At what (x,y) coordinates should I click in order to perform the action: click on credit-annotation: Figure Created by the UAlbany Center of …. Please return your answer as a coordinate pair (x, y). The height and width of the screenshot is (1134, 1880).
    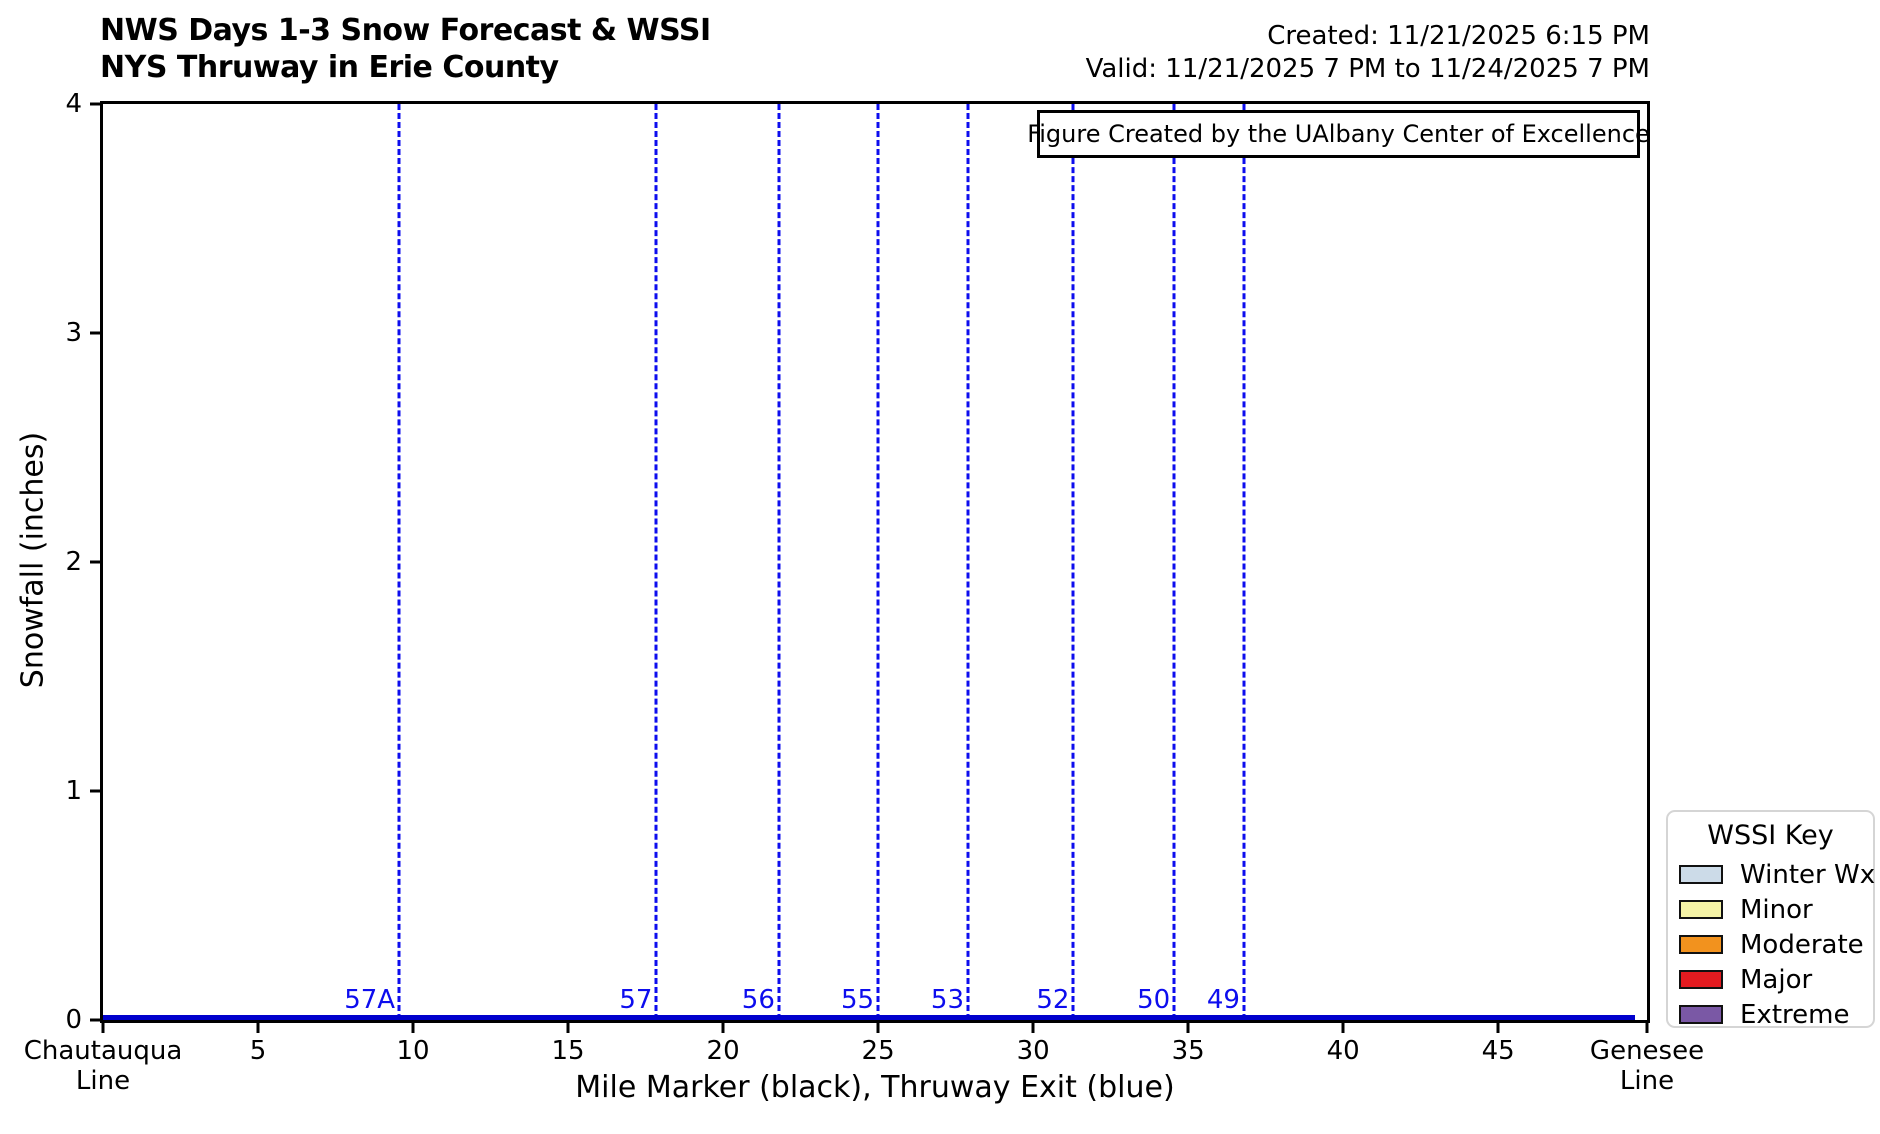
    Looking at the image, I should click on (1338, 134).